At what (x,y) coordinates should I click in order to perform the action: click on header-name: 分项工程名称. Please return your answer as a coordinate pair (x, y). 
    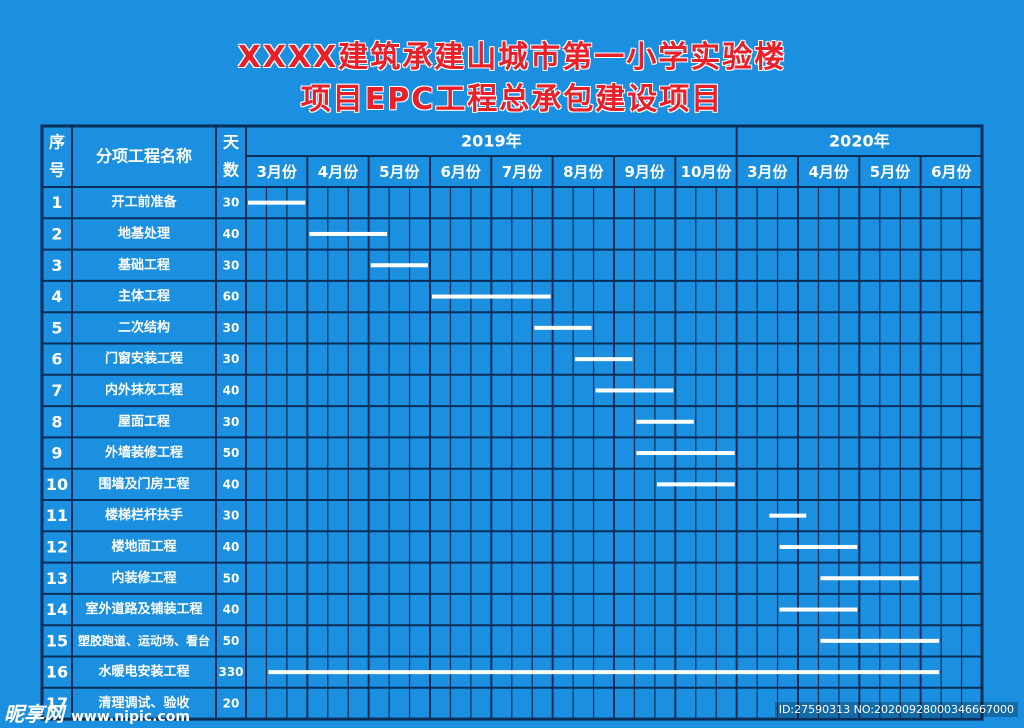
    Looking at the image, I should click on (144, 156).